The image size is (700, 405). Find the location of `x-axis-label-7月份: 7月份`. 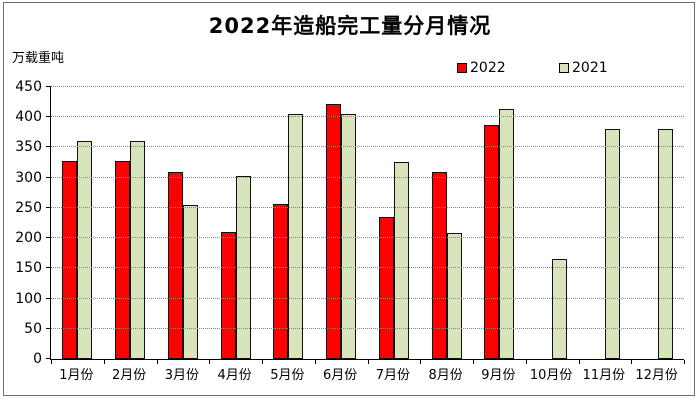

x-axis-label-7月份: 7月份 is located at coordinates (393, 375).